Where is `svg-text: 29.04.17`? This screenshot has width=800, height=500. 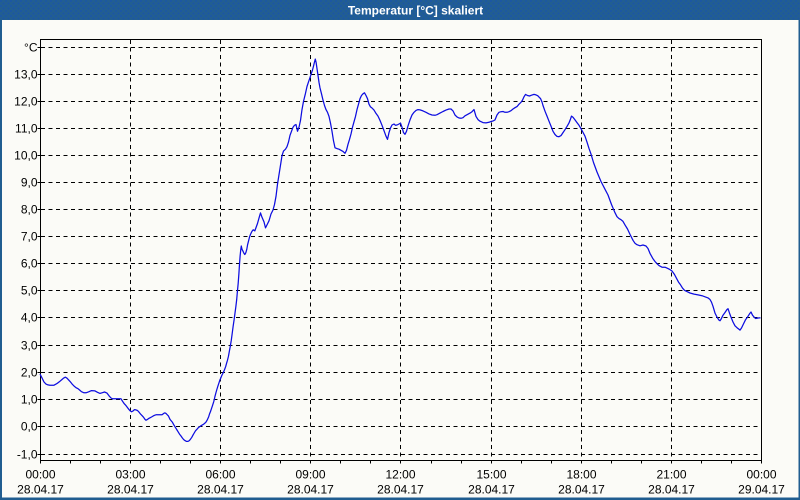 svg-text: 29.04.17 is located at coordinates (761, 490).